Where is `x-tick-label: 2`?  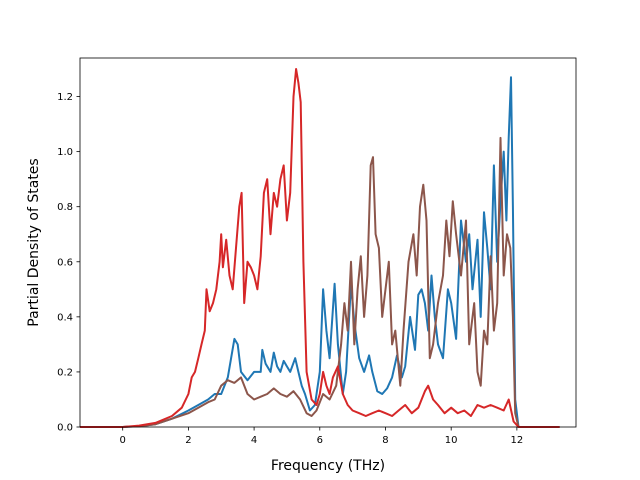 x-tick-label: 2 is located at coordinates (188, 440).